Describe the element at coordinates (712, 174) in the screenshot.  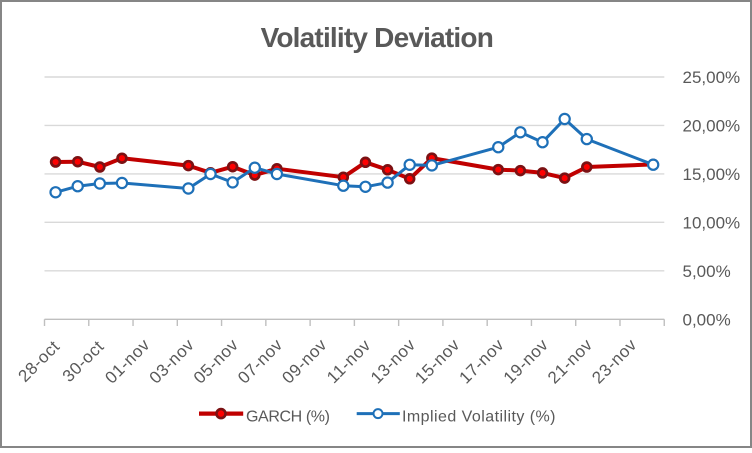
I see `svg-text: 15,00%` at that location.